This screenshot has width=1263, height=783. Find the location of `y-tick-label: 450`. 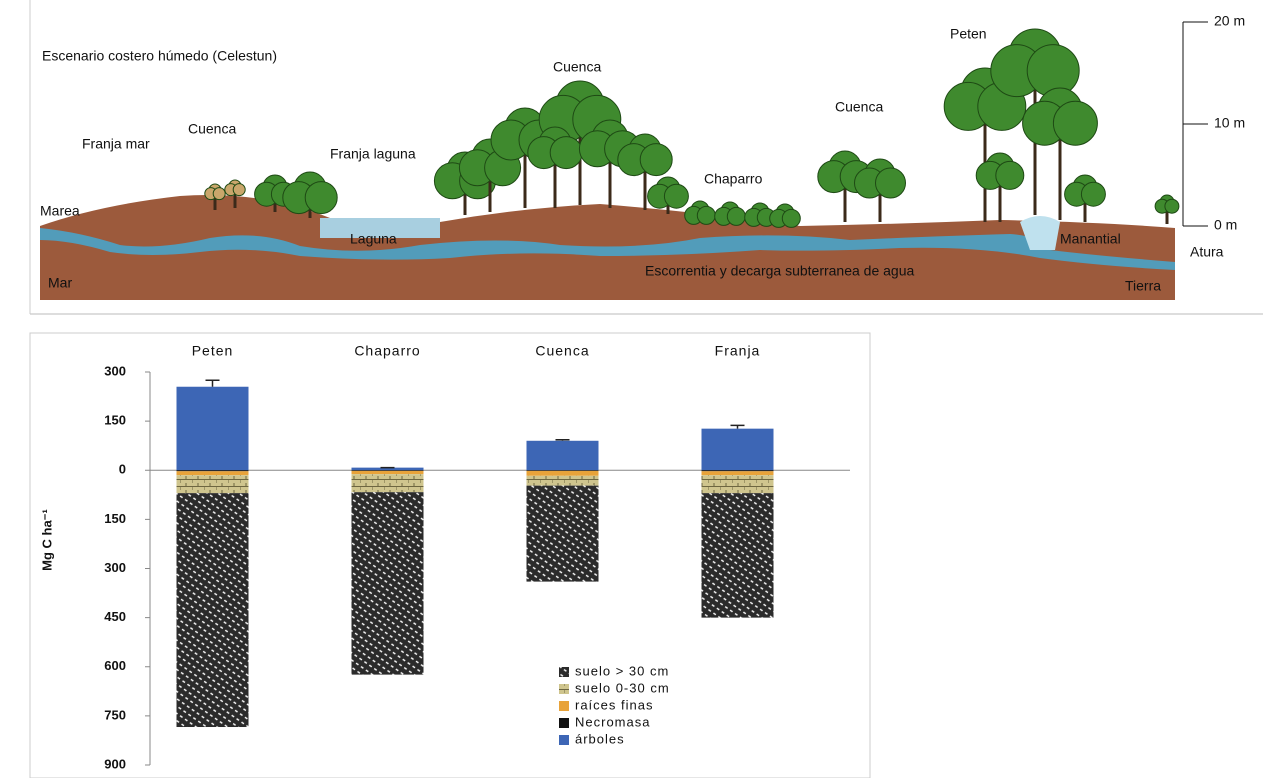

y-tick-label: 450 is located at coordinates (115, 616).